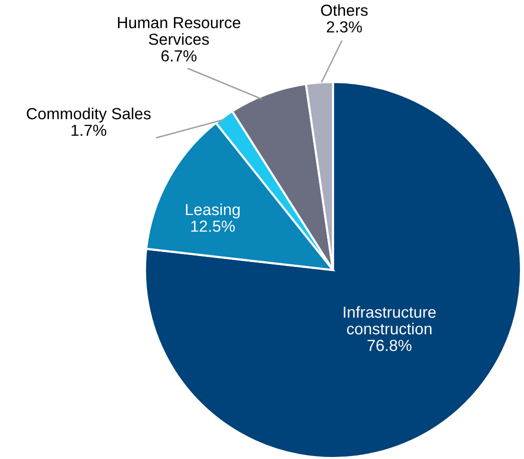  I want to click on slice-label: Infrastructure construction, so click(390, 320).